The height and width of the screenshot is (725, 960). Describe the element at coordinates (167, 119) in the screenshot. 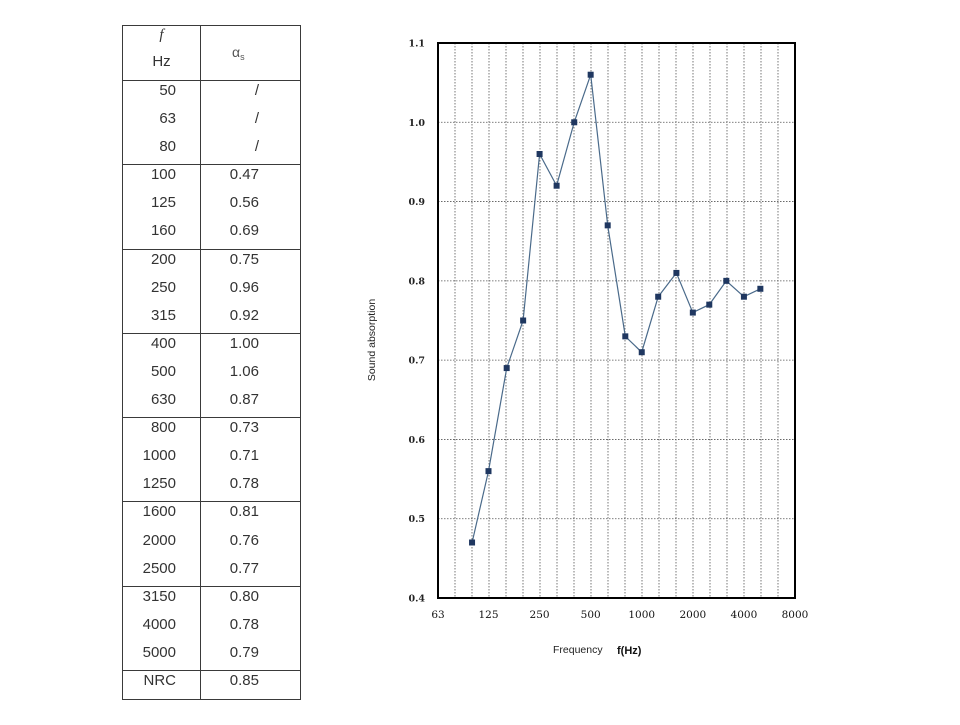

I see `frequency-cell: 63` at that location.